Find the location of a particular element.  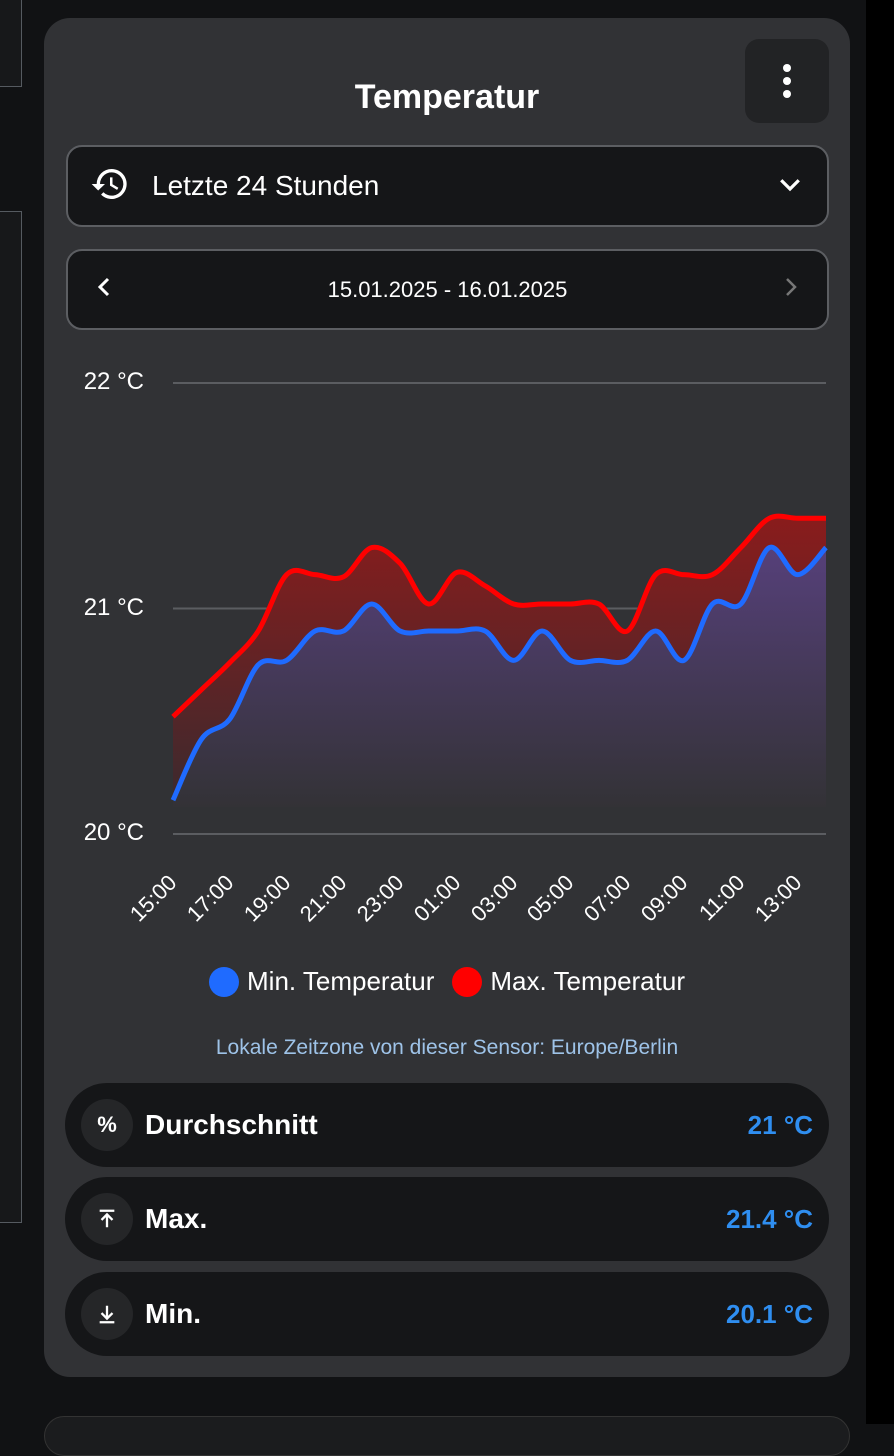

stat-max: Max. 21.4 °C is located at coordinates (447, 1219).